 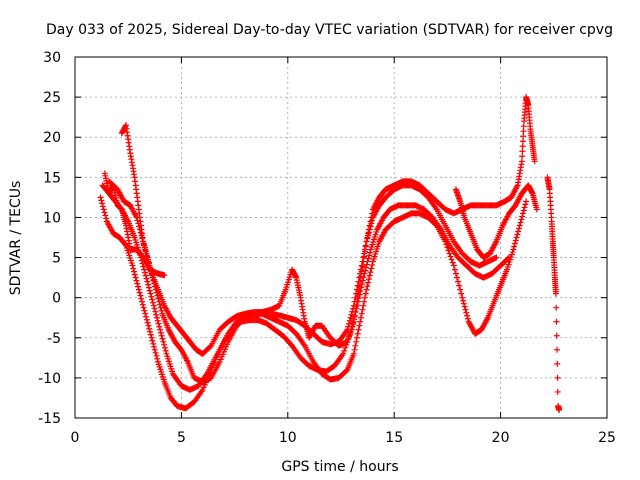 What do you see at coordinates (394, 438) in the screenshot?
I see `x-tick-label: 15` at bounding box center [394, 438].